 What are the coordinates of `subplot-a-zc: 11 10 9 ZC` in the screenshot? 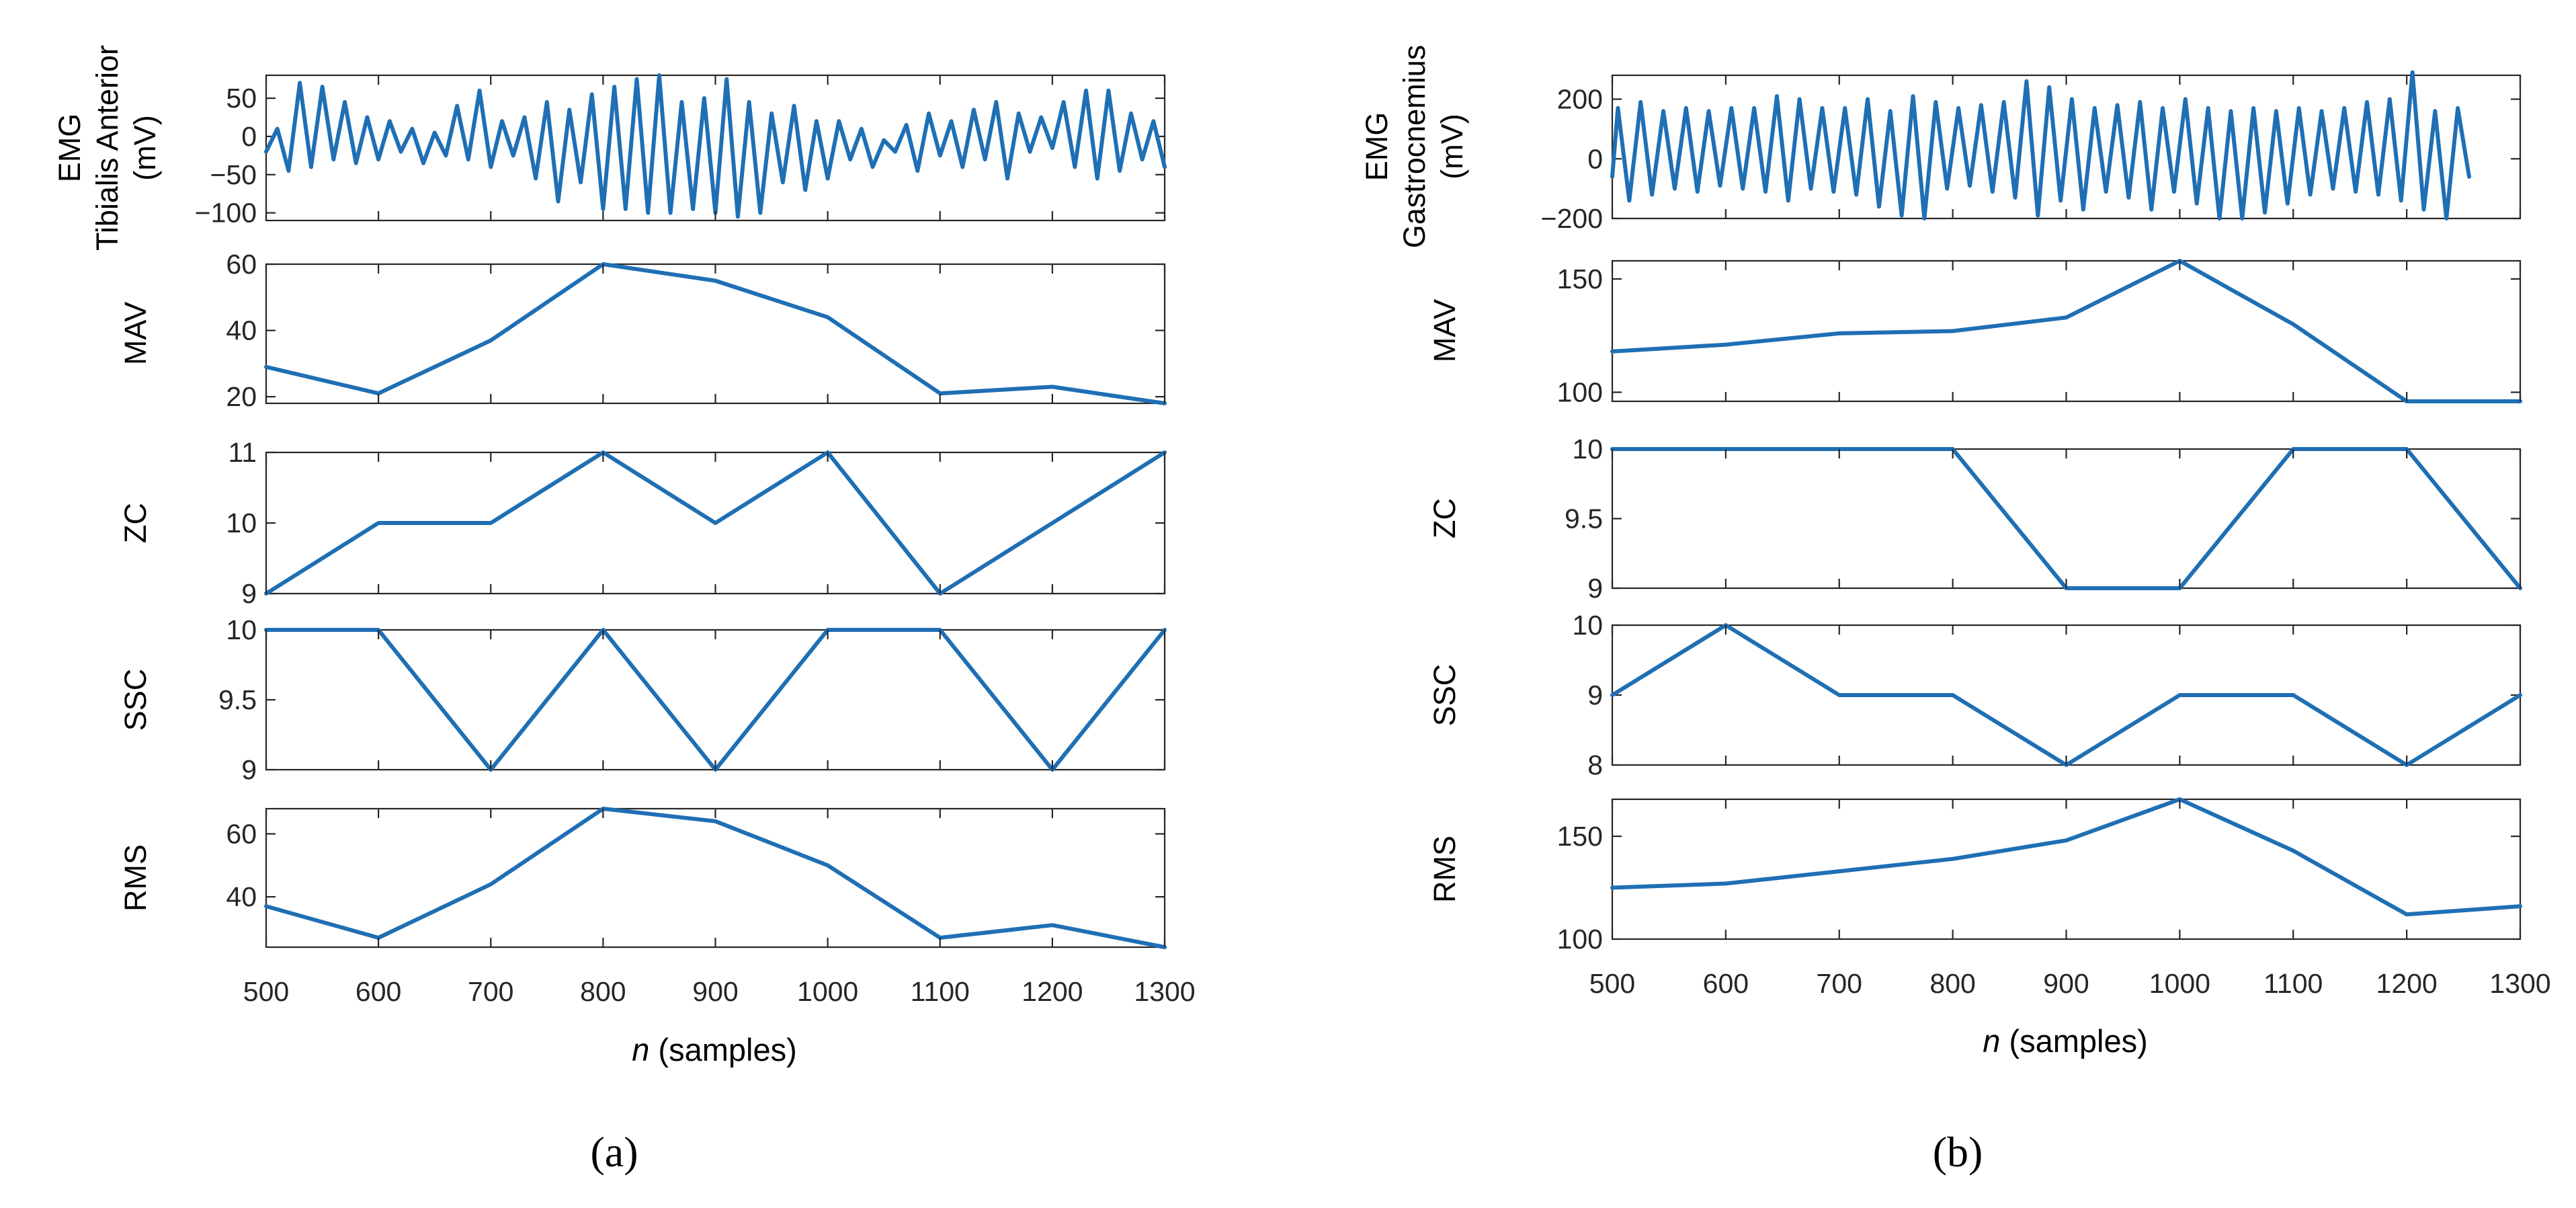 It's located at (642, 523).